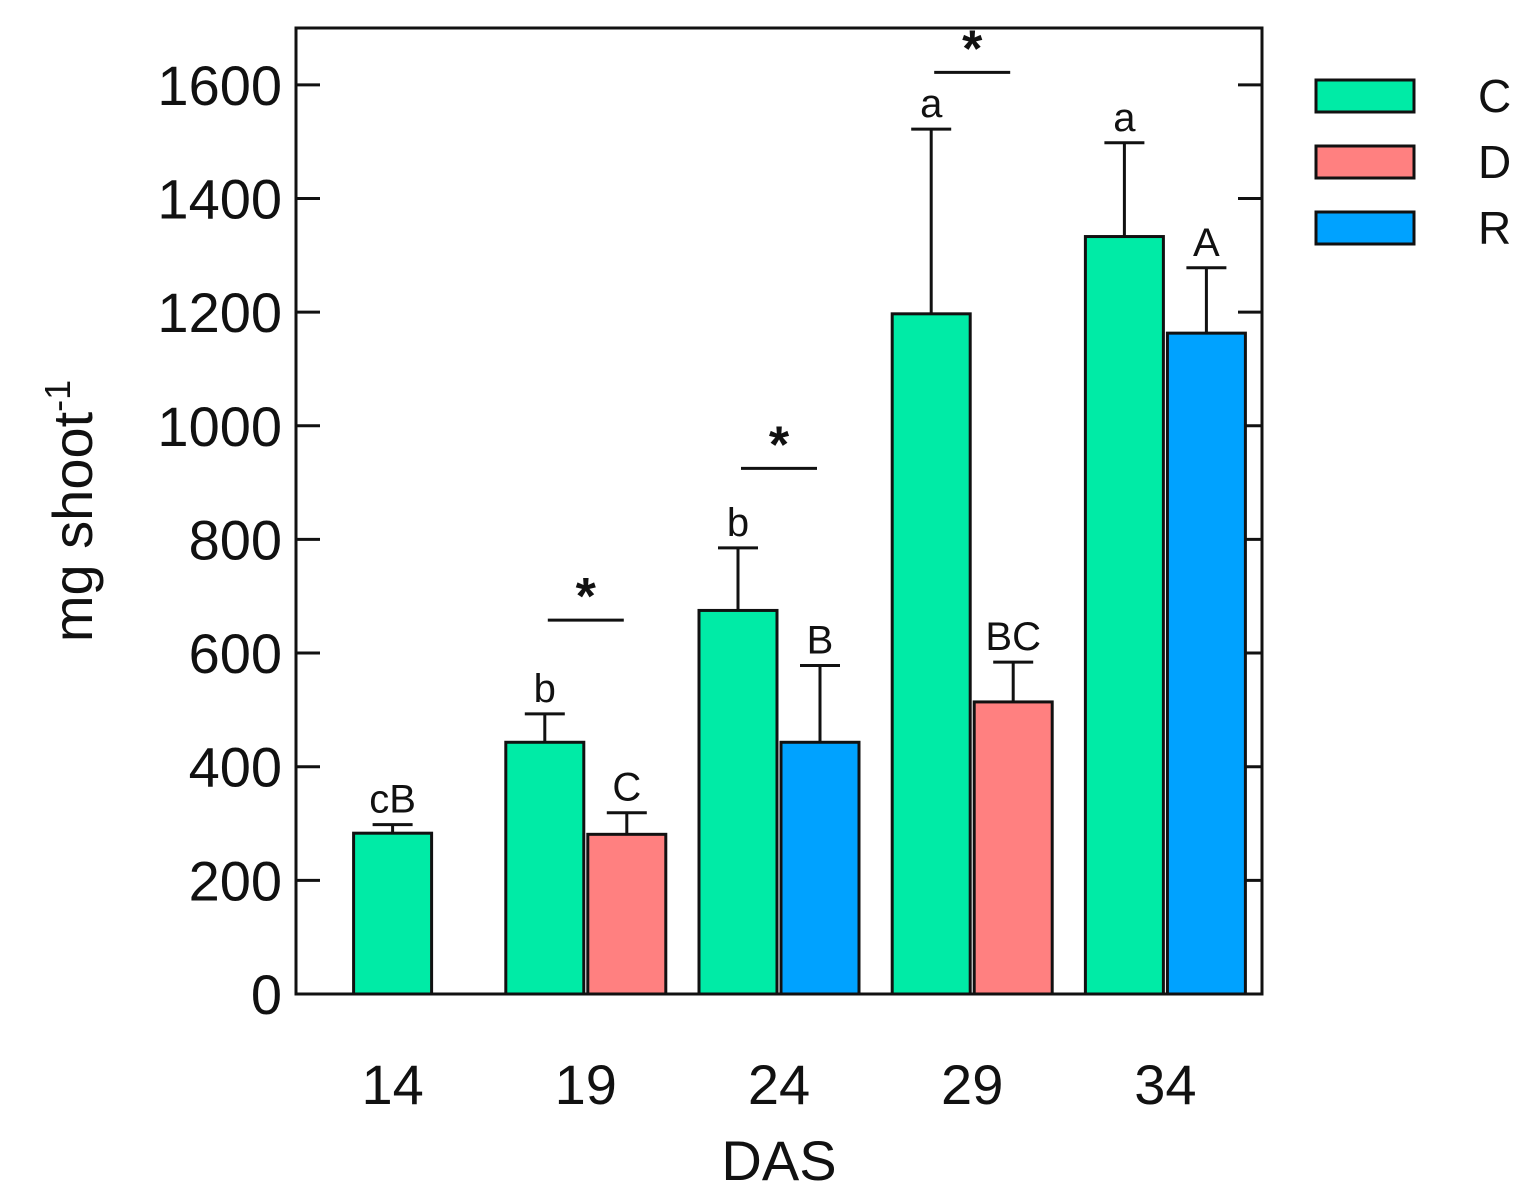  Describe the element at coordinates (545, 689) in the screenshot. I see `bar-label-19-C: b` at that location.